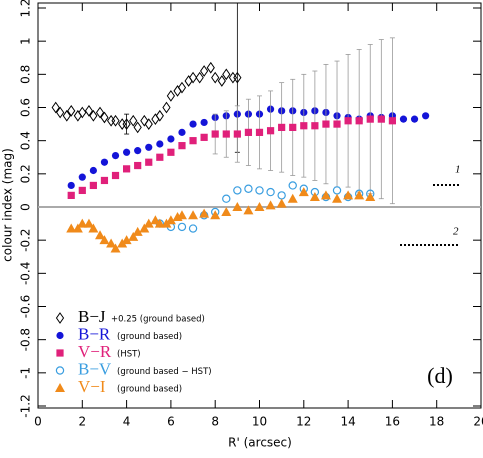 The image size is (483, 458). What do you see at coordinates (392, 422) in the screenshot?
I see `x-tick-label: 16` at bounding box center [392, 422].